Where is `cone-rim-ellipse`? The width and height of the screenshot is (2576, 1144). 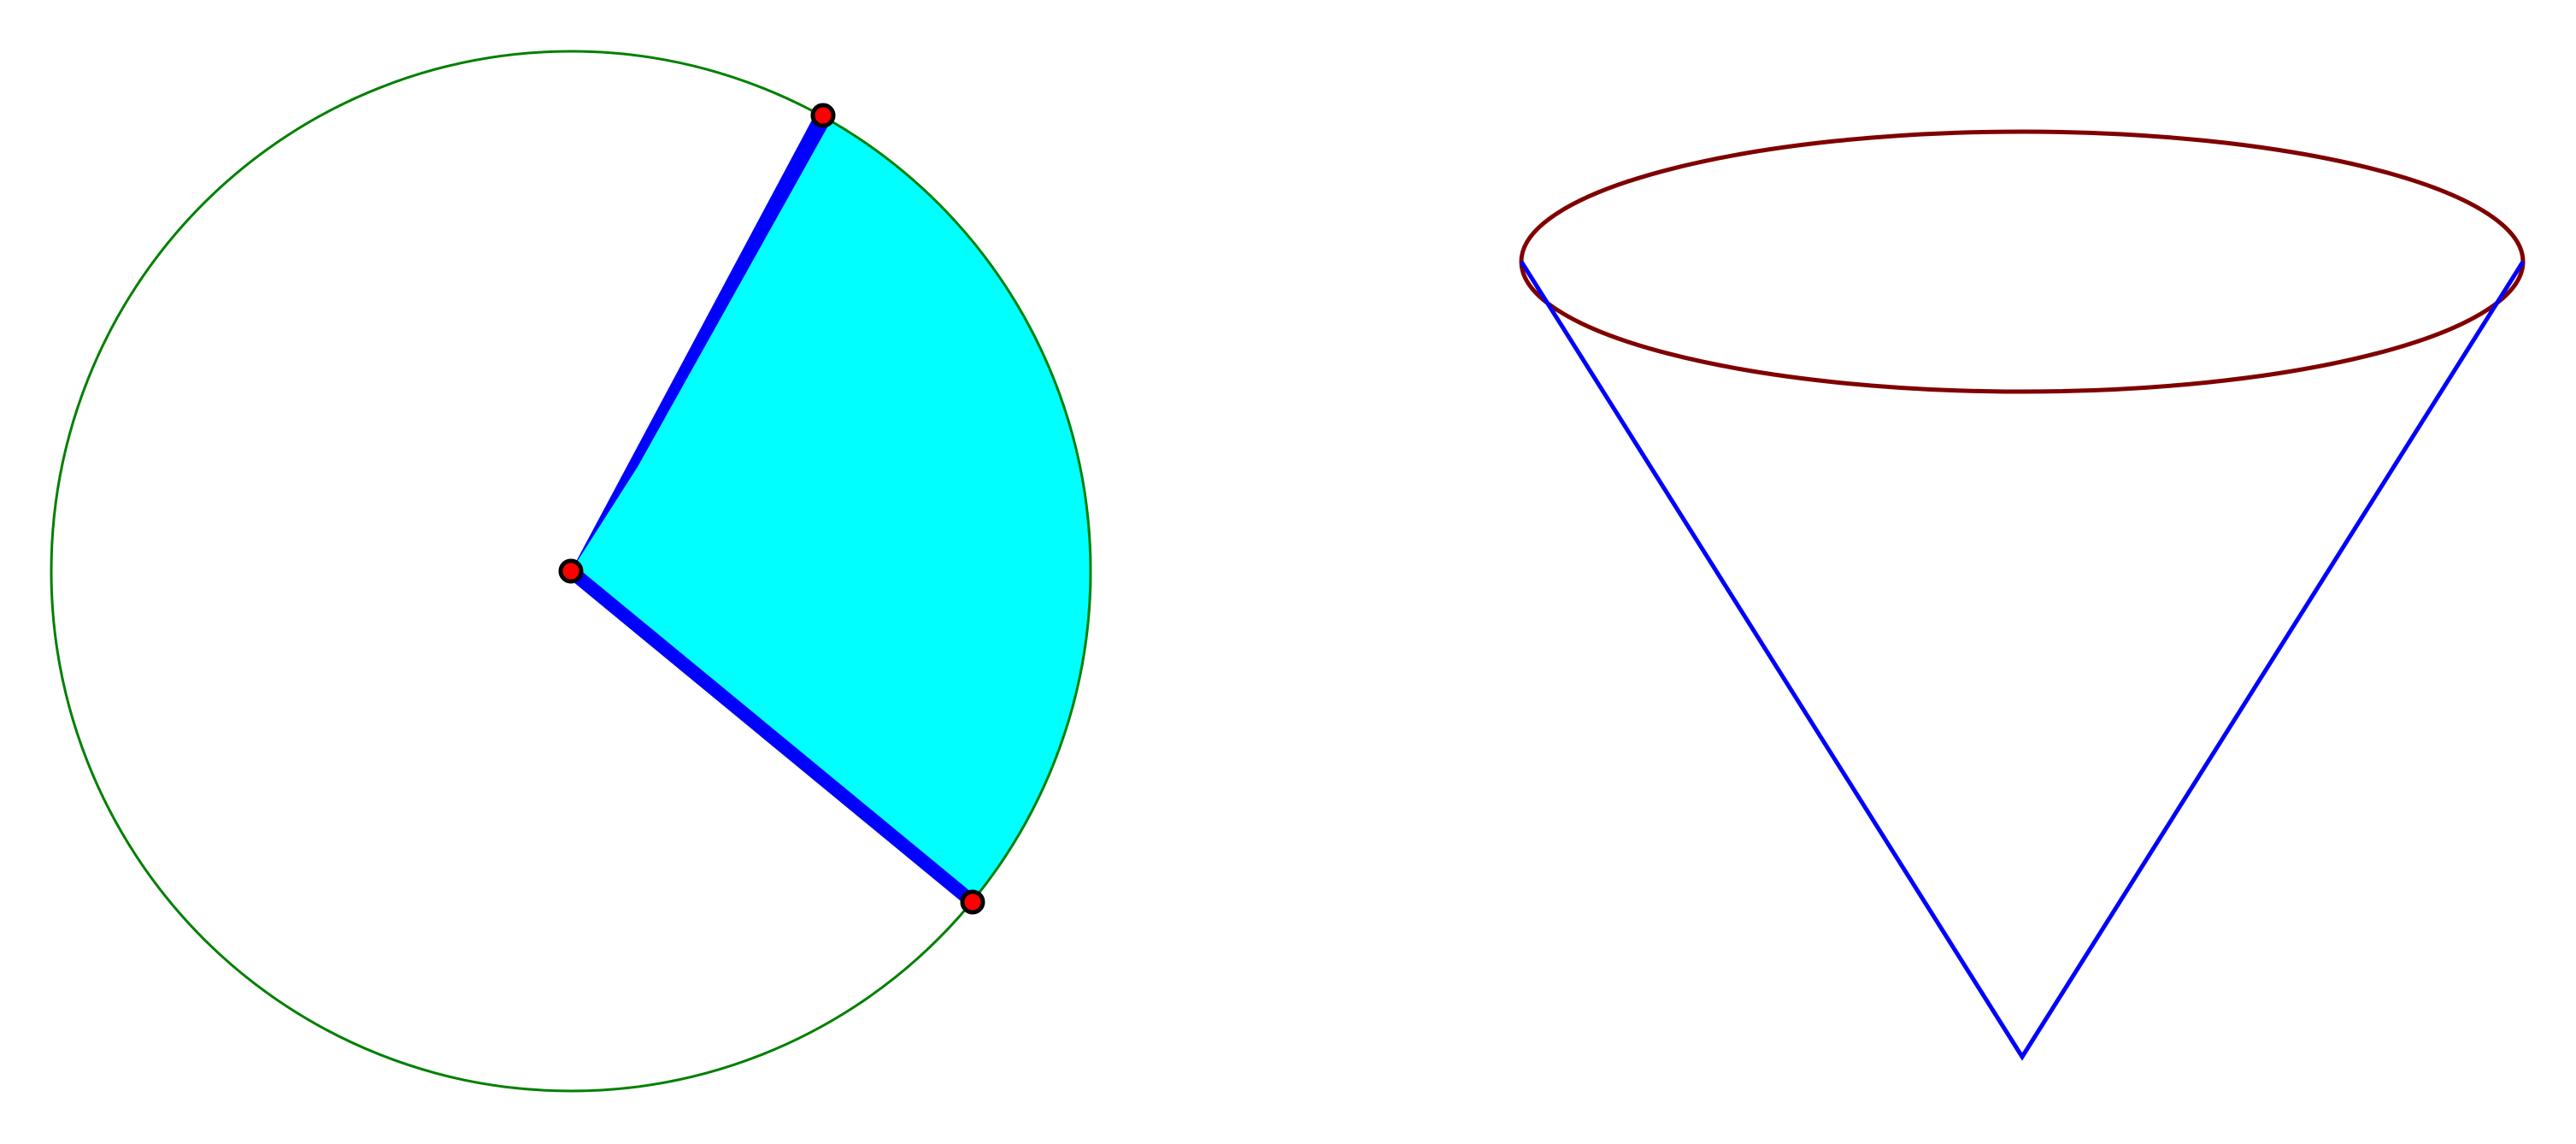
cone-rim-ellipse is located at coordinates (2022, 261).